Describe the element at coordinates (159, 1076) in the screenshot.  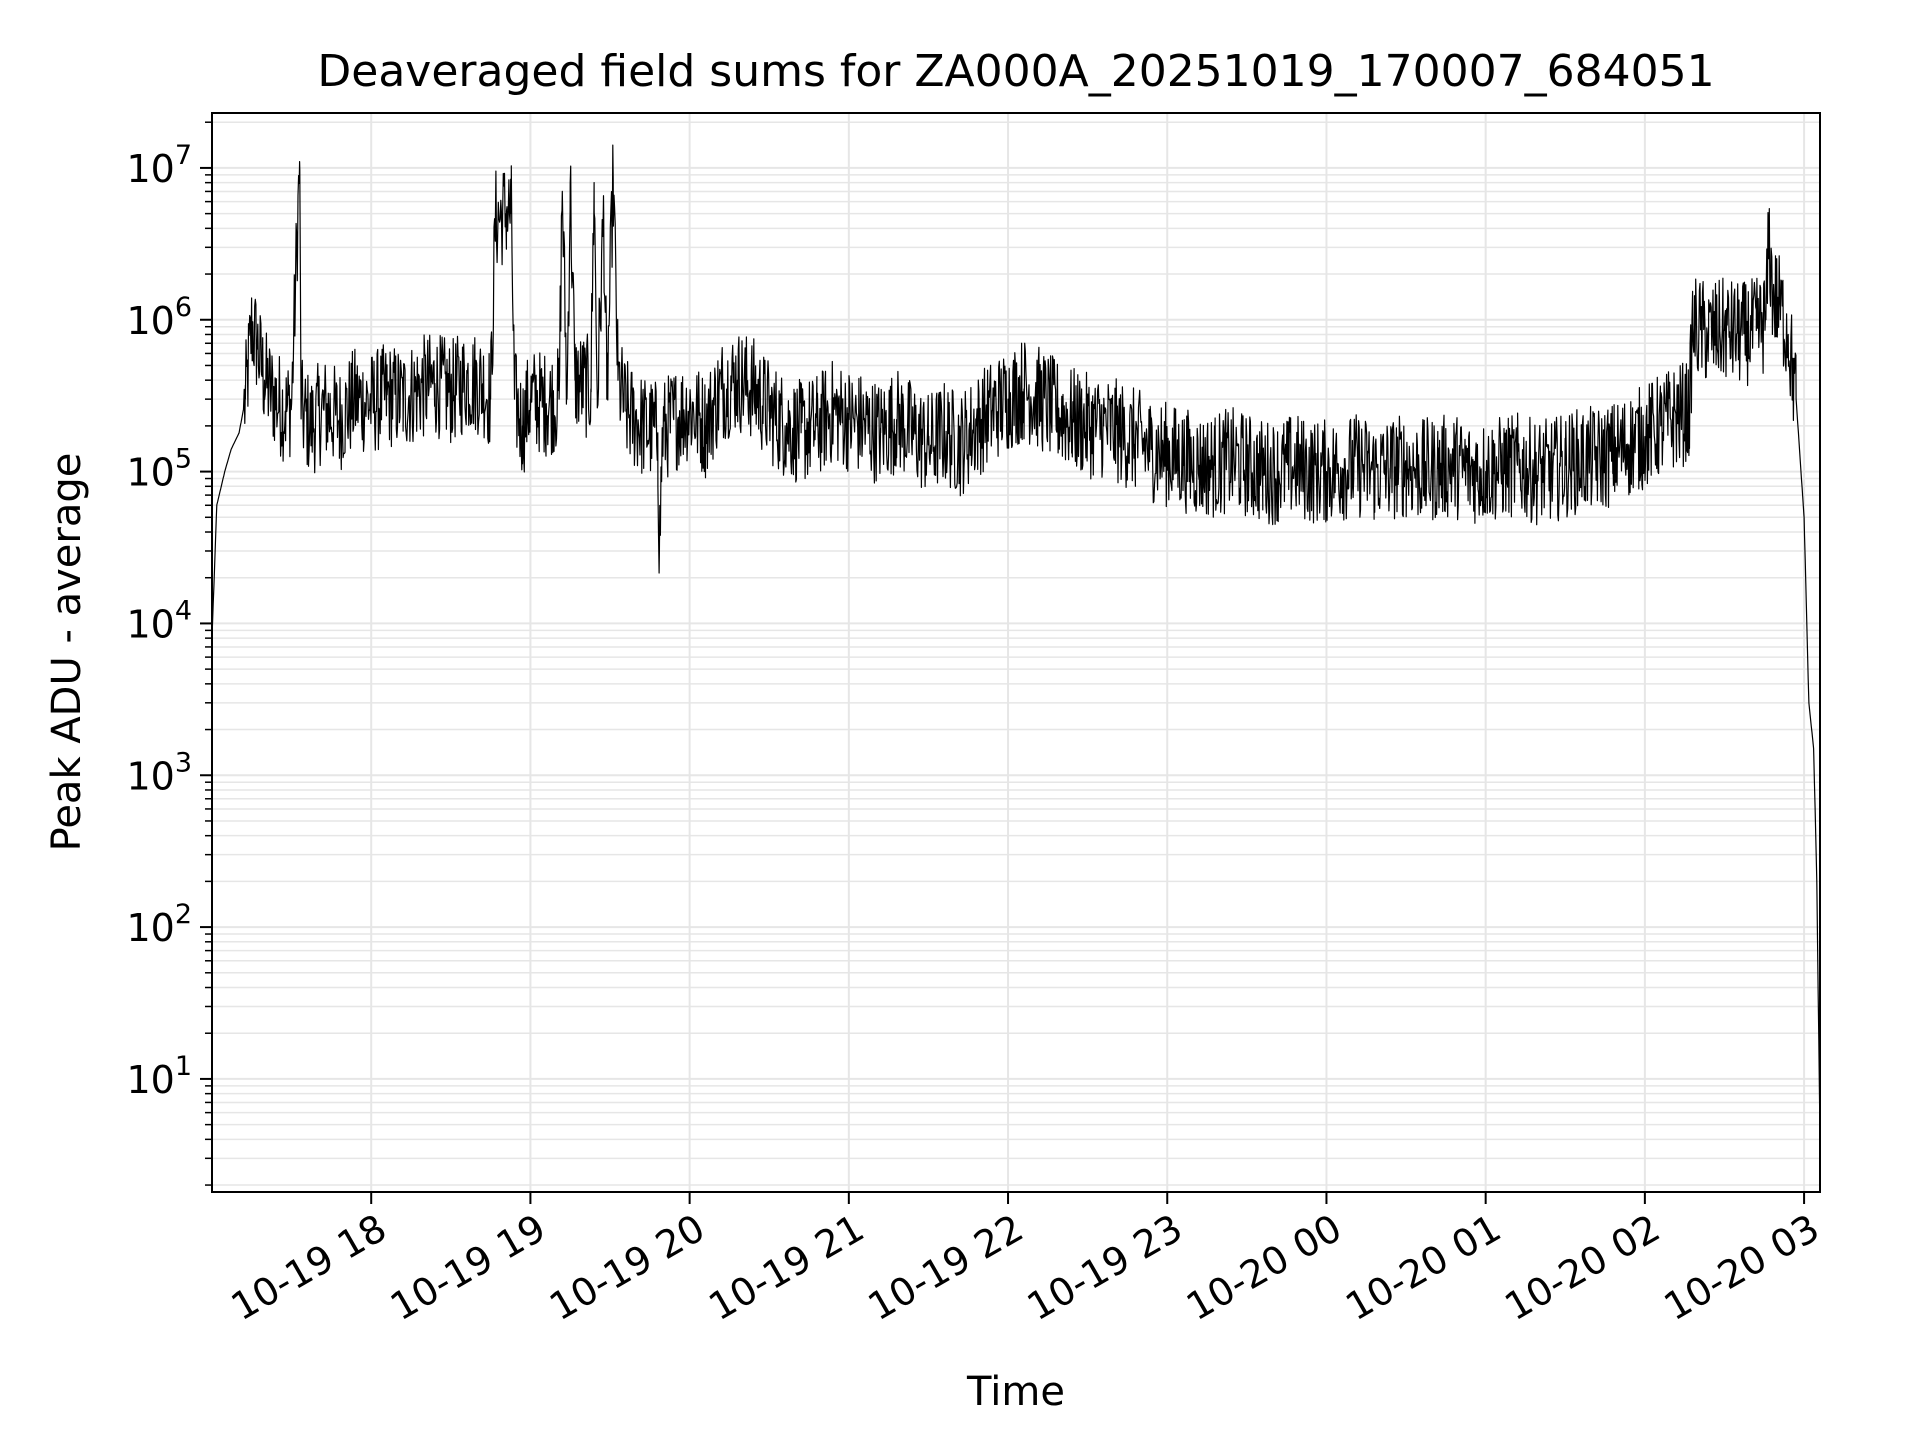
I see `y-tick-label: 10¹` at that location.